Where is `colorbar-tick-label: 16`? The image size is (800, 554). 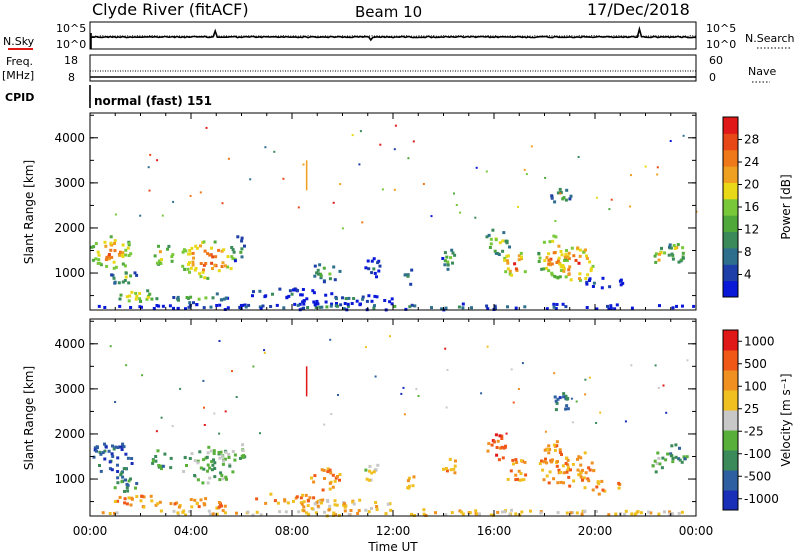
colorbar-tick-label: 16 is located at coordinates (751, 207).